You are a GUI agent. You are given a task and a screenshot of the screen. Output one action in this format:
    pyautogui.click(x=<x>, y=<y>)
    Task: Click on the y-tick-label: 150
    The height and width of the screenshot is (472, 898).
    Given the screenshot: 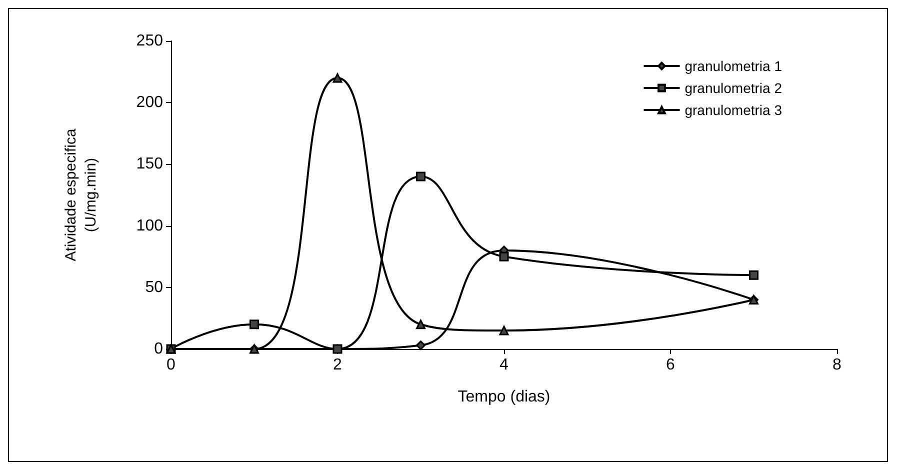 What is the action you would take?
    pyautogui.click(x=150, y=164)
    